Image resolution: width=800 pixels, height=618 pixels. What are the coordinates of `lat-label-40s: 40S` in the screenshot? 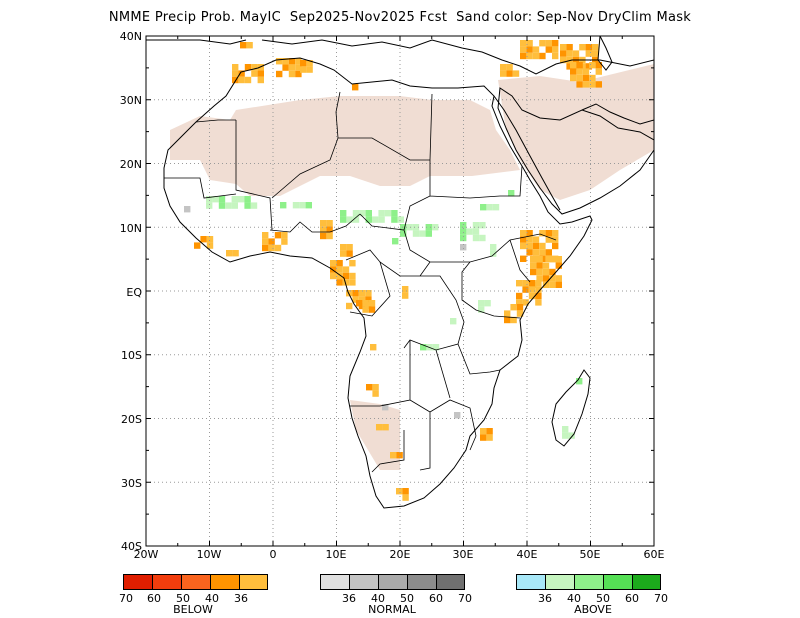 It's located at (131, 546).